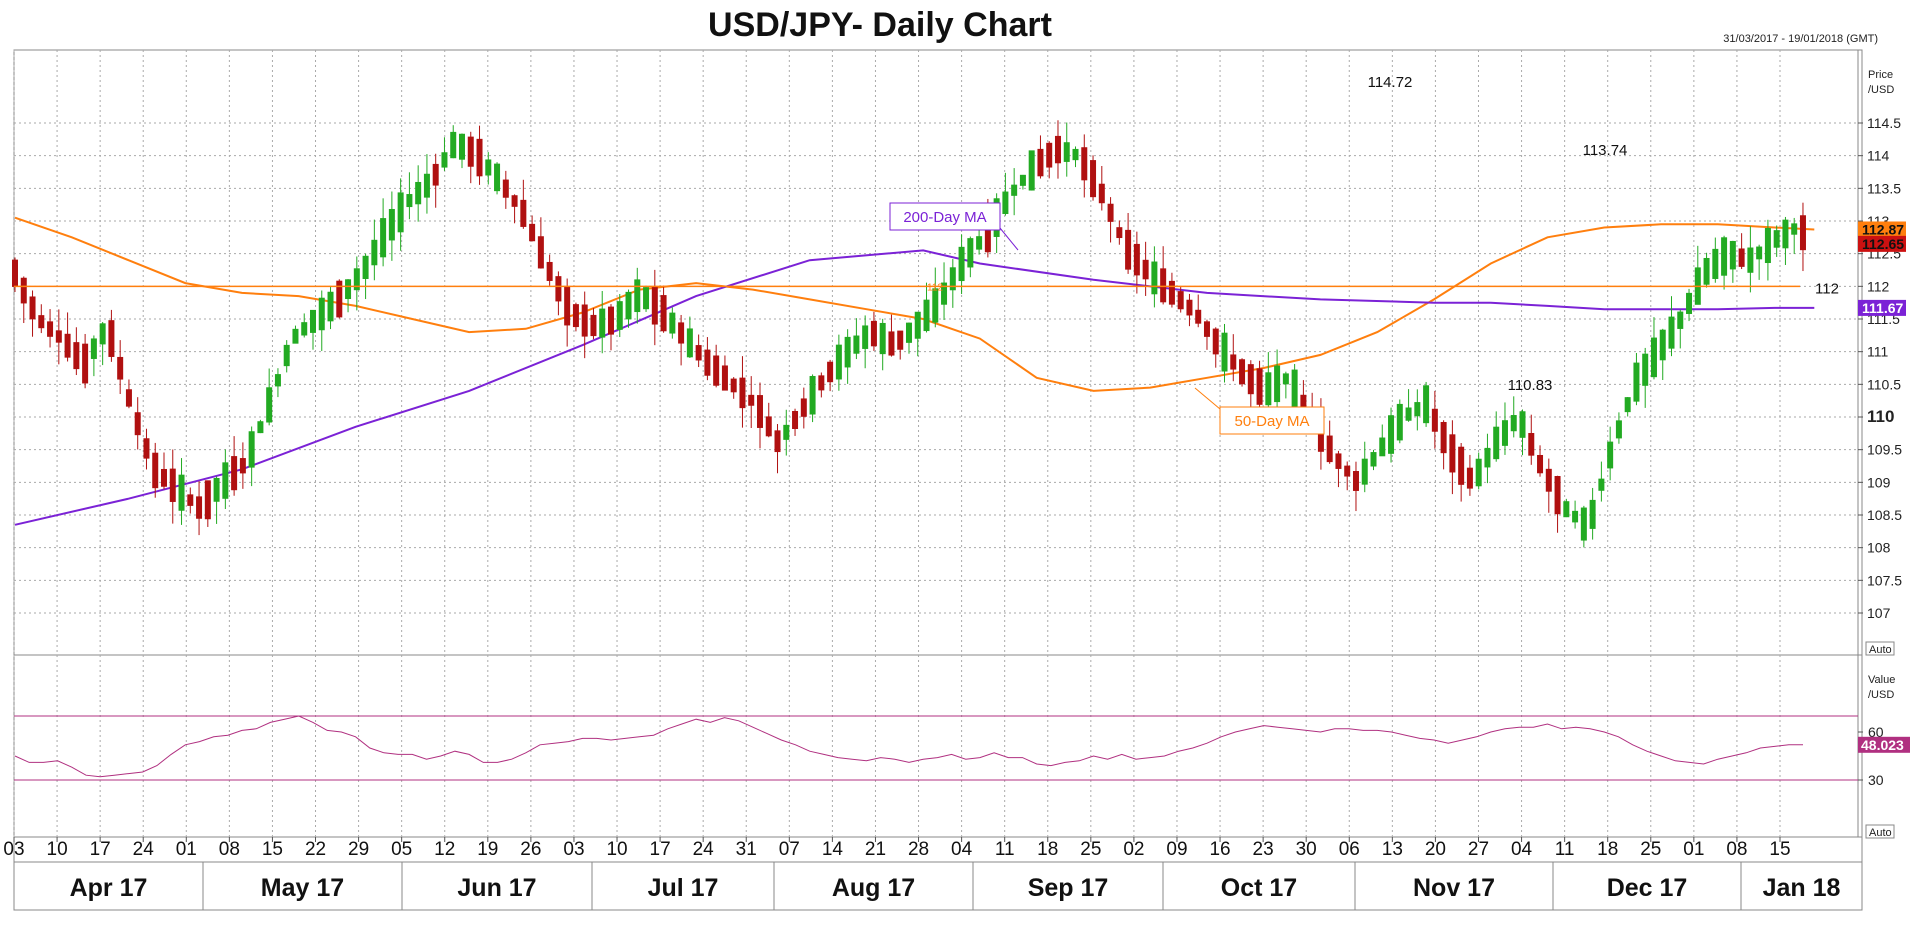 This screenshot has width=1916, height=928. What do you see at coordinates (1880, 648) in the screenshot?
I see `price-auto-button: Auto` at bounding box center [1880, 648].